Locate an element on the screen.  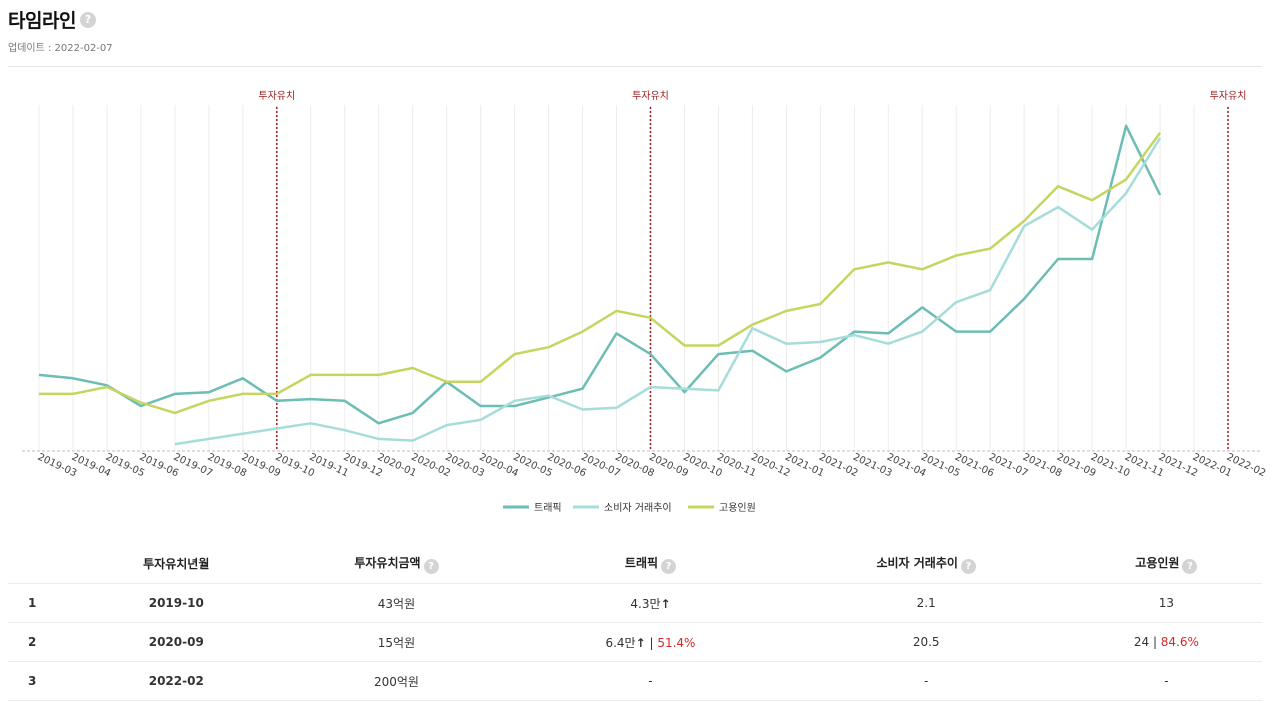
row-date: 2020-09 is located at coordinates (176, 642).